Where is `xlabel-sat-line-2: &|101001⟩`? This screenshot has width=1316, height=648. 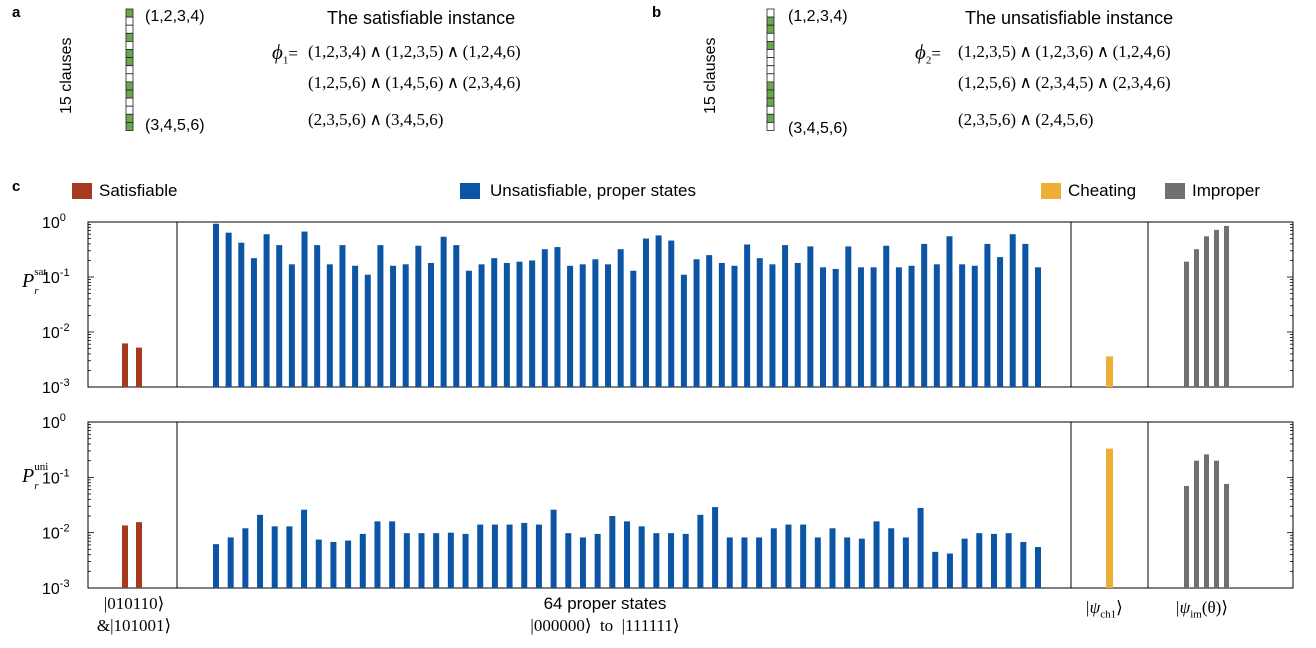
xlabel-sat-line-2: &|101001⟩ is located at coordinates (134, 625).